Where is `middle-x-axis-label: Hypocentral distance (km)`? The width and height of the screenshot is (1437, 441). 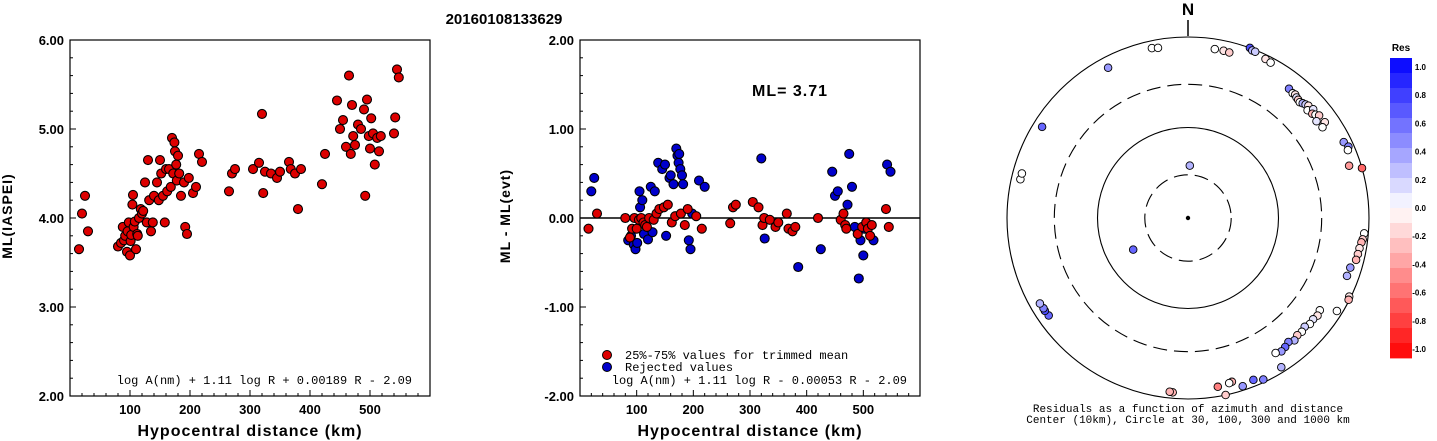
middle-x-axis-label: Hypocentral distance (km) is located at coordinates (749, 431).